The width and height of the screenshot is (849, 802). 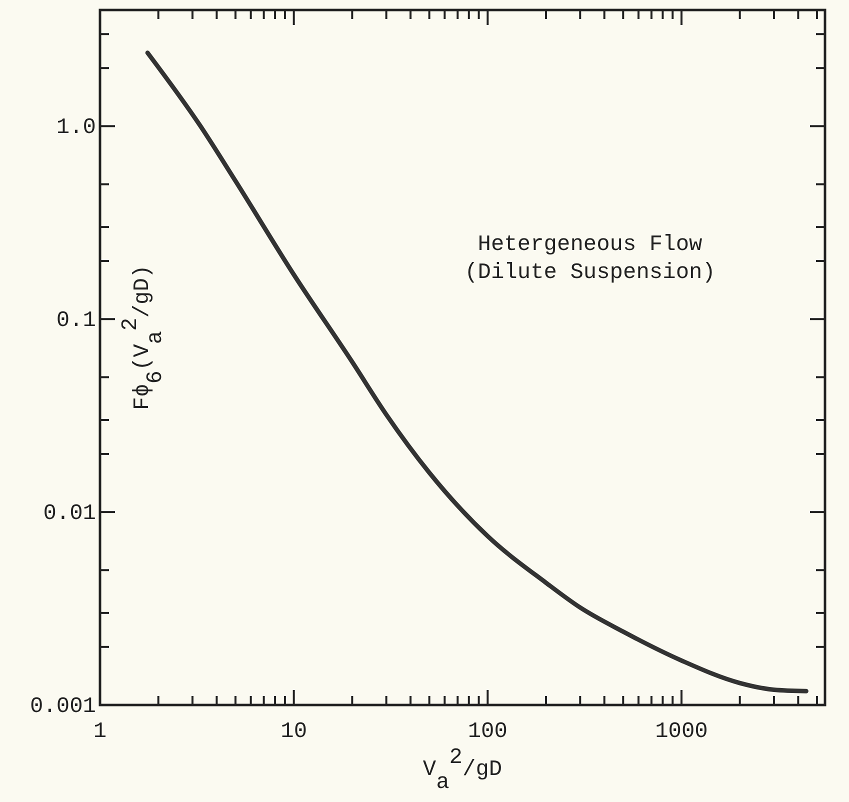 What do you see at coordinates (69, 513) in the screenshot?
I see `y-tick-label: 0.01` at bounding box center [69, 513].